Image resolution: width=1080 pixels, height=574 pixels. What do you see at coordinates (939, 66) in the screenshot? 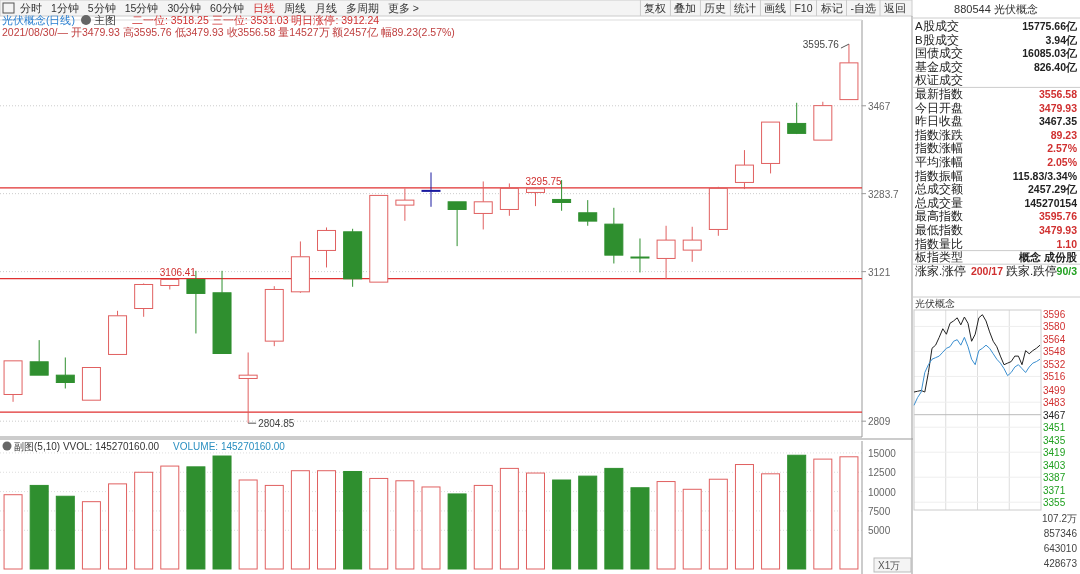
I see `category-label: 基金成交` at bounding box center [939, 66].